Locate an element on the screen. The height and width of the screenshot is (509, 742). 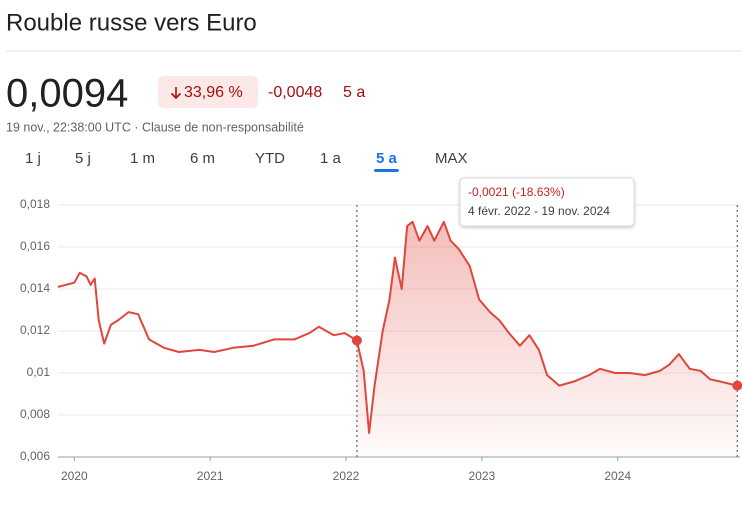
tooltip is located at coordinates (547, 202).